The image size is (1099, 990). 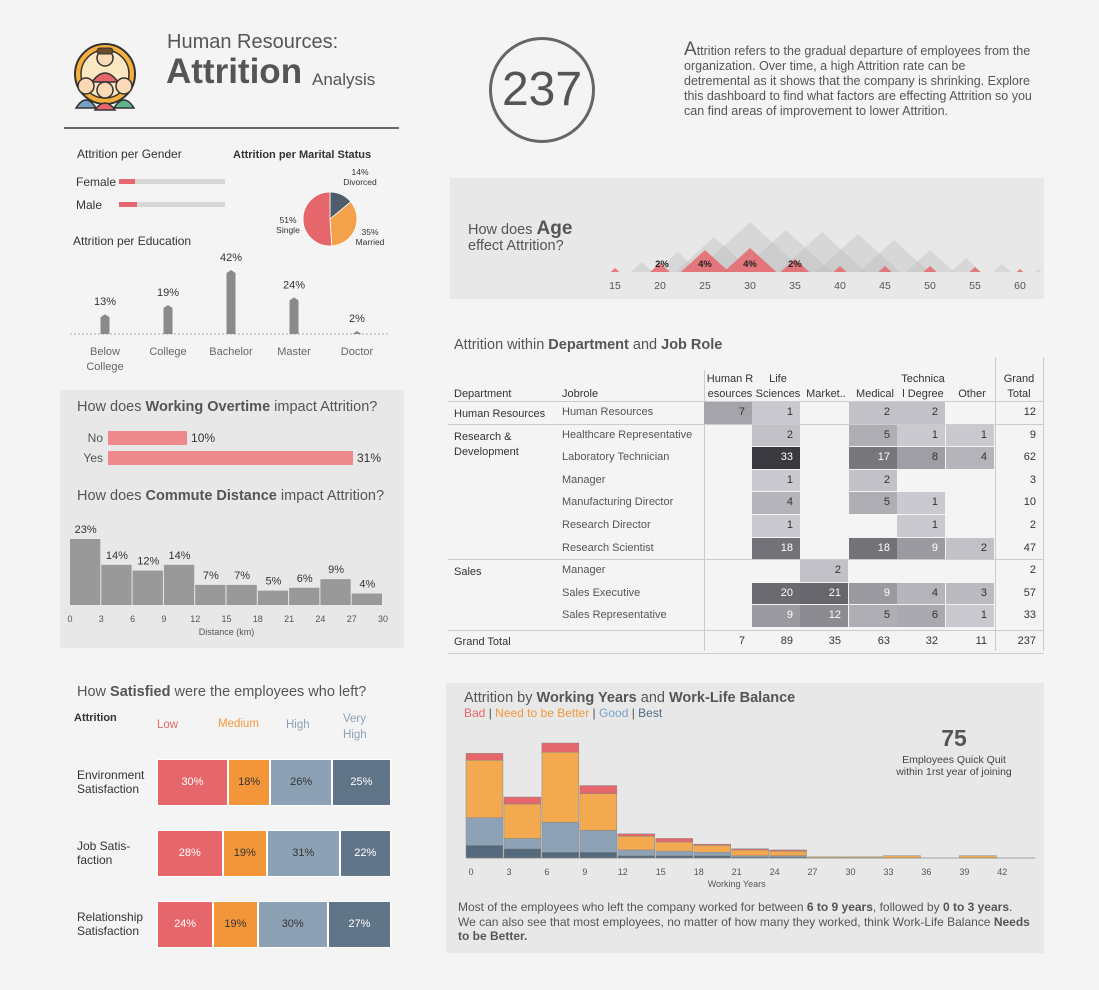 I want to click on years-tick: 3, so click(x=508, y=872).